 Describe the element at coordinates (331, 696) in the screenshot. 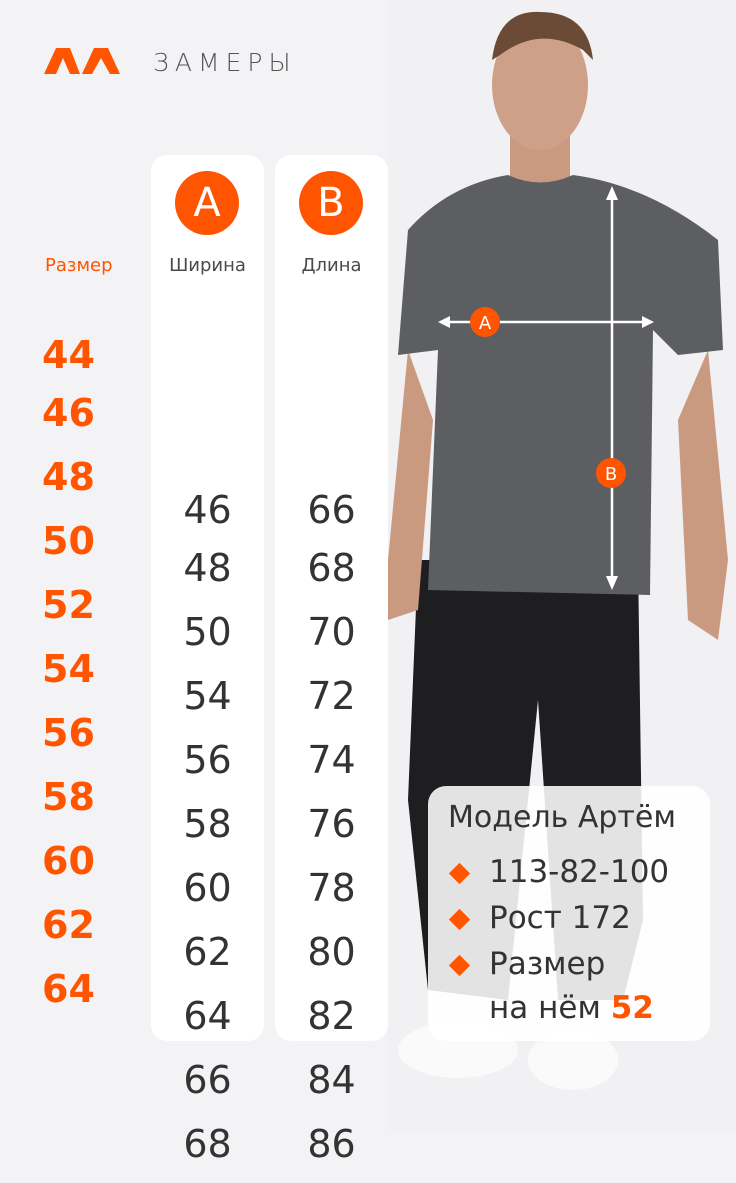

I see `length-cell: 72` at that location.